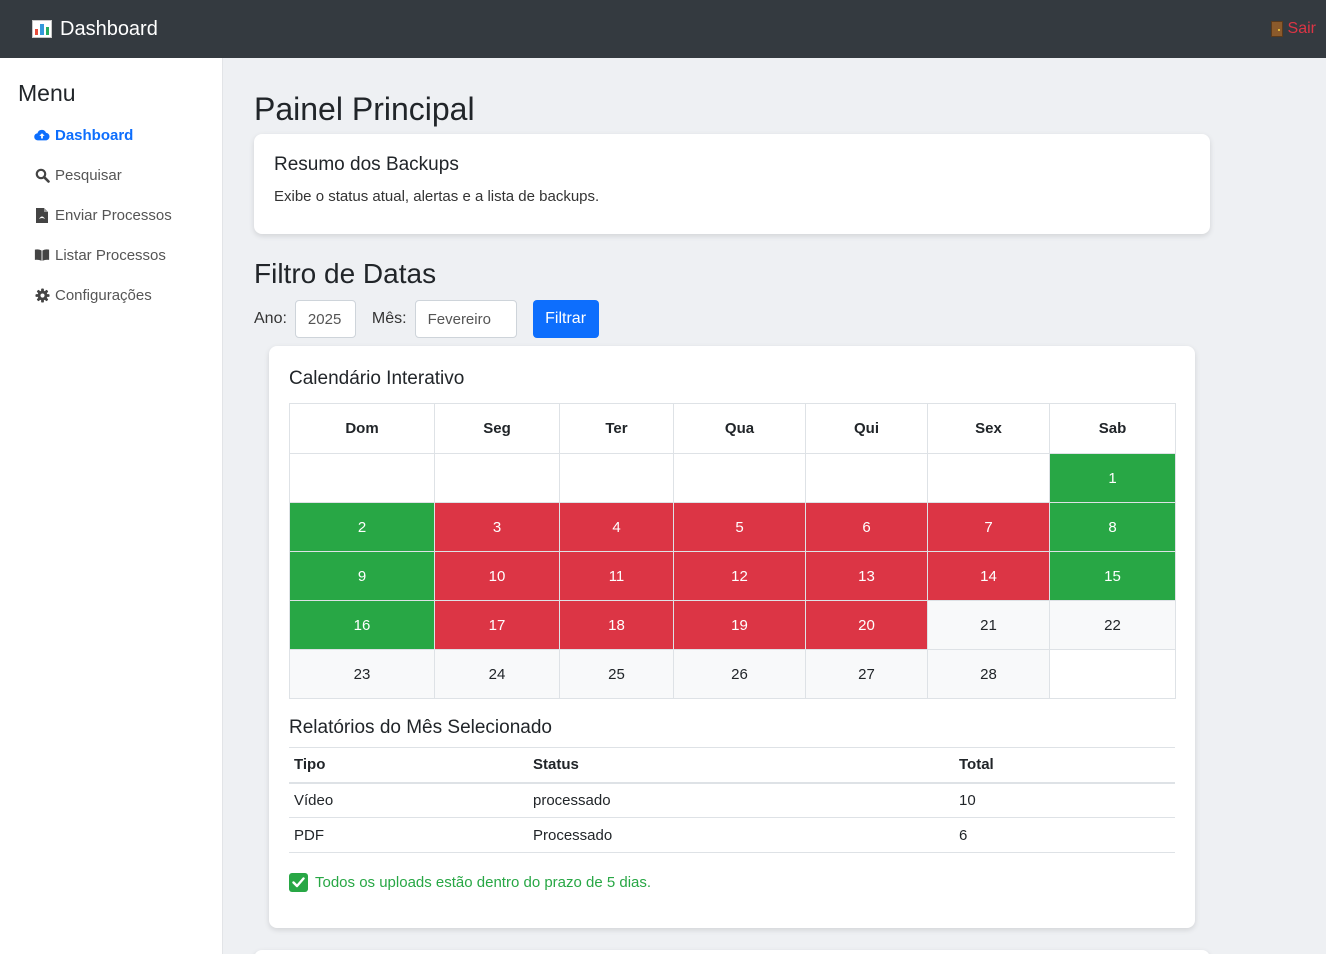  Describe the element at coordinates (739, 674) in the screenshot. I see `calendar-day: 26` at that location.